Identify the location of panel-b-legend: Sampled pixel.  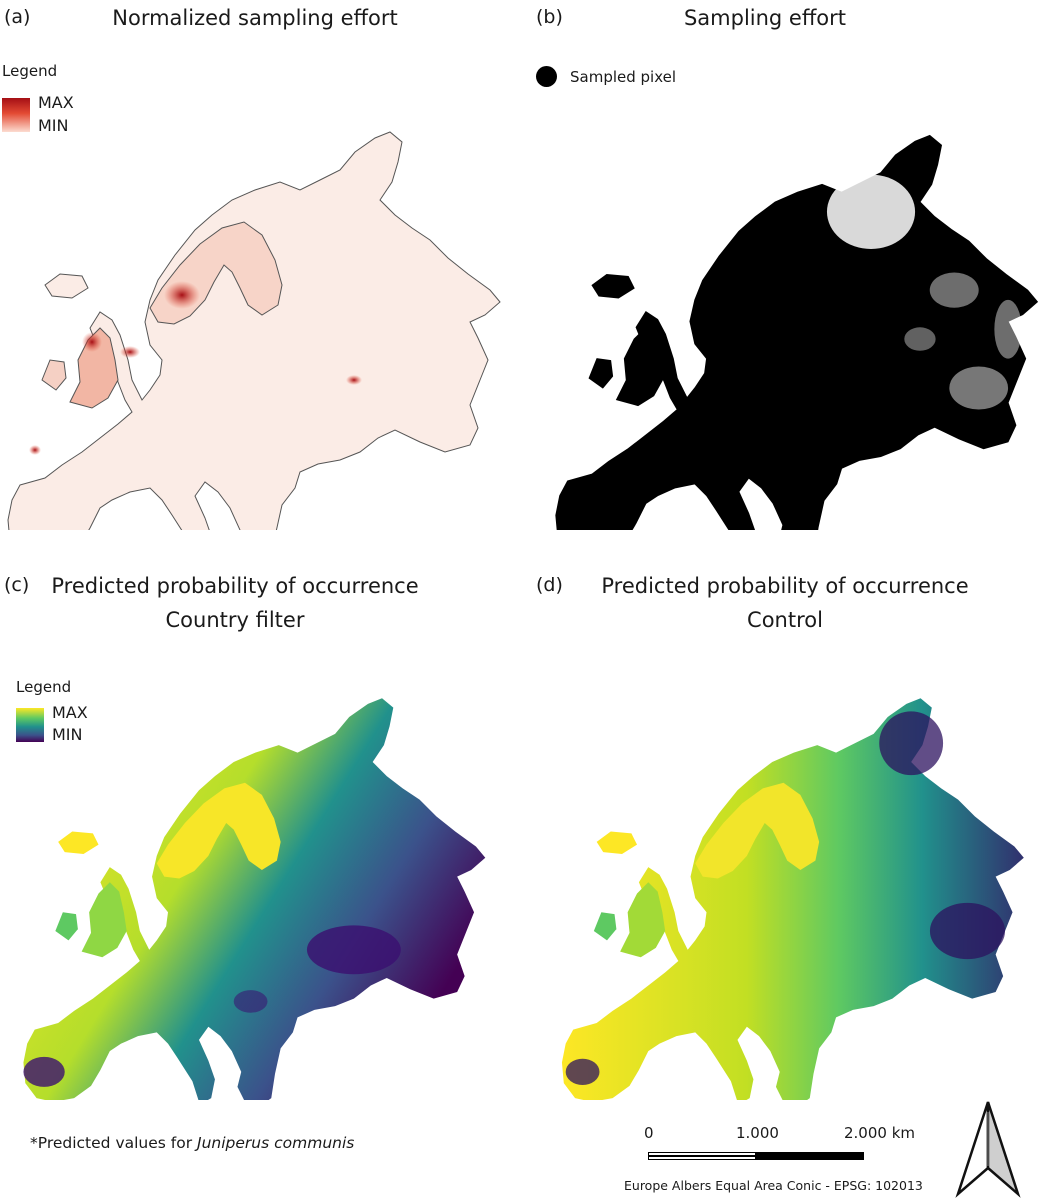
(634, 77).